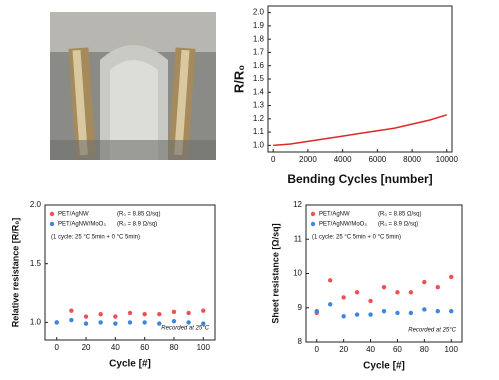  I want to click on y-tick-label: 1.8, so click(259, 38).